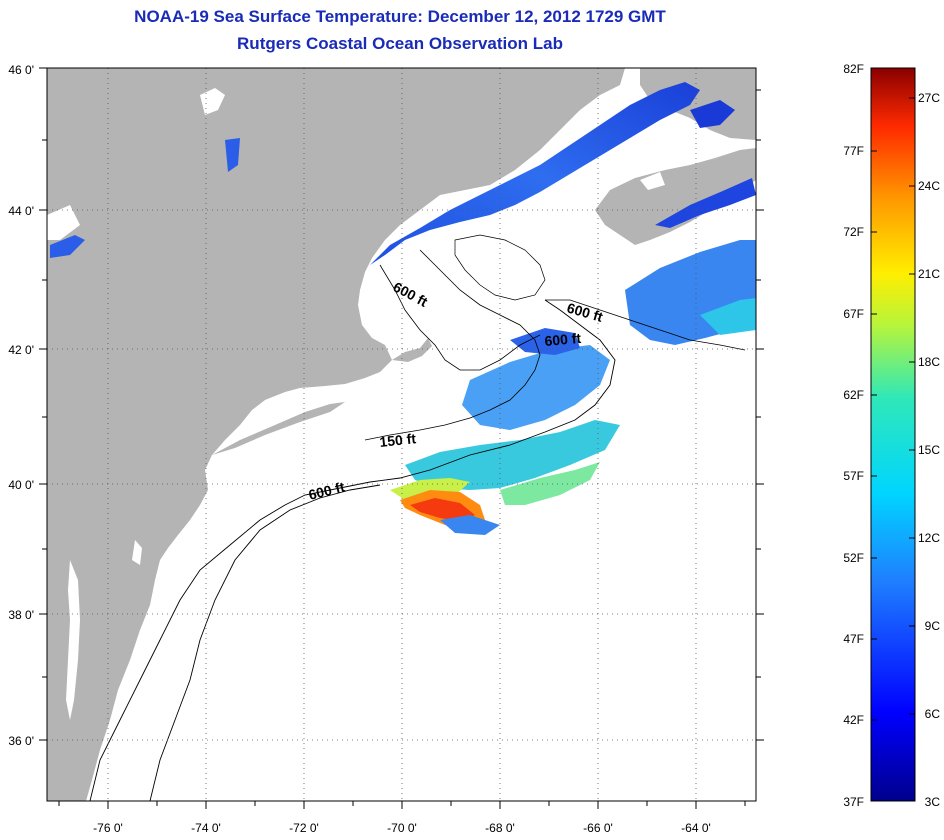  What do you see at coordinates (893, 409) in the screenshot?
I see `colorbar-ticks` at bounding box center [893, 409].